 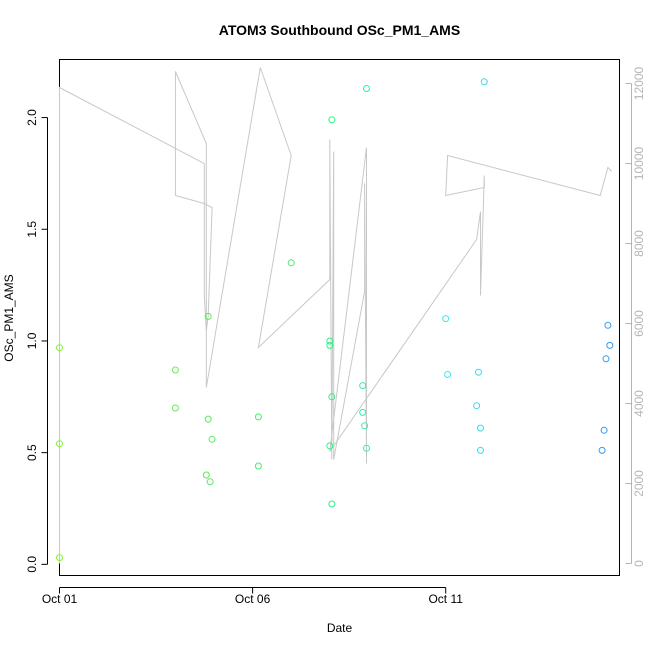 I want to click on x-tick-label: Oct 01, so click(x=60, y=599).